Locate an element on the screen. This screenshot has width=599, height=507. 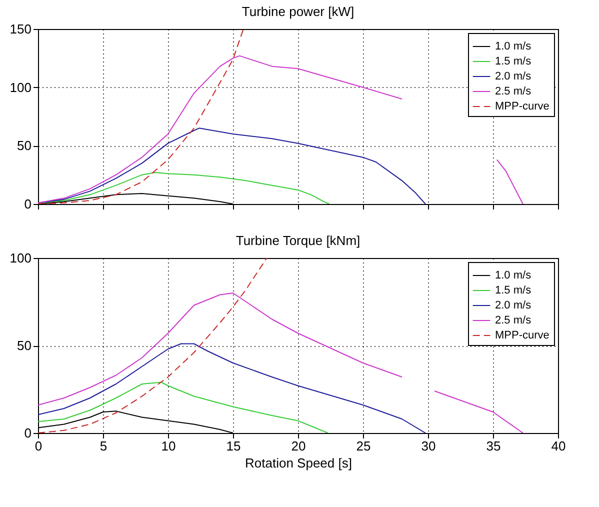
x-tick-label: 25 is located at coordinates (363, 446).